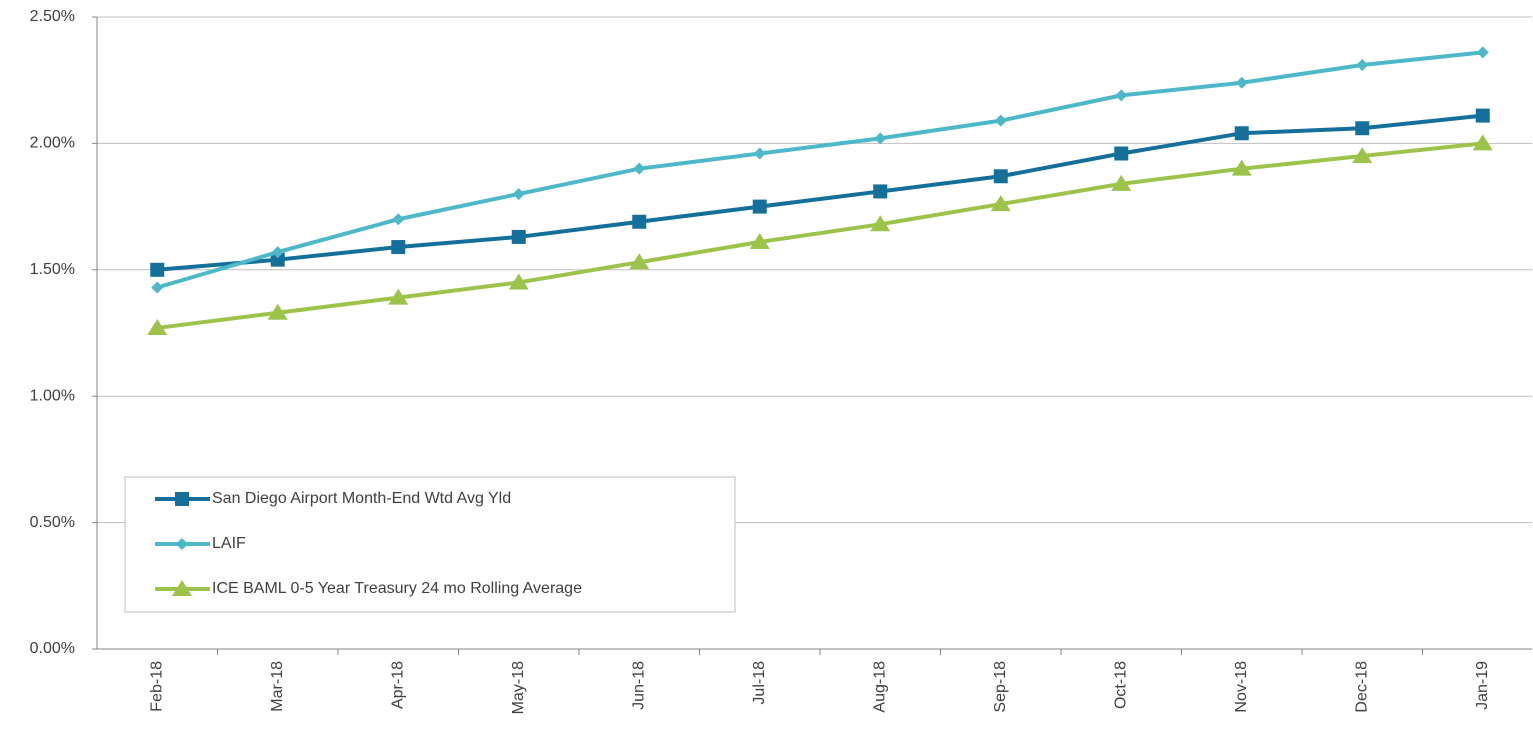 The height and width of the screenshot is (737, 1533). Describe the element at coordinates (518, 687) in the screenshot. I see `x-tick-label: May-18` at that location.